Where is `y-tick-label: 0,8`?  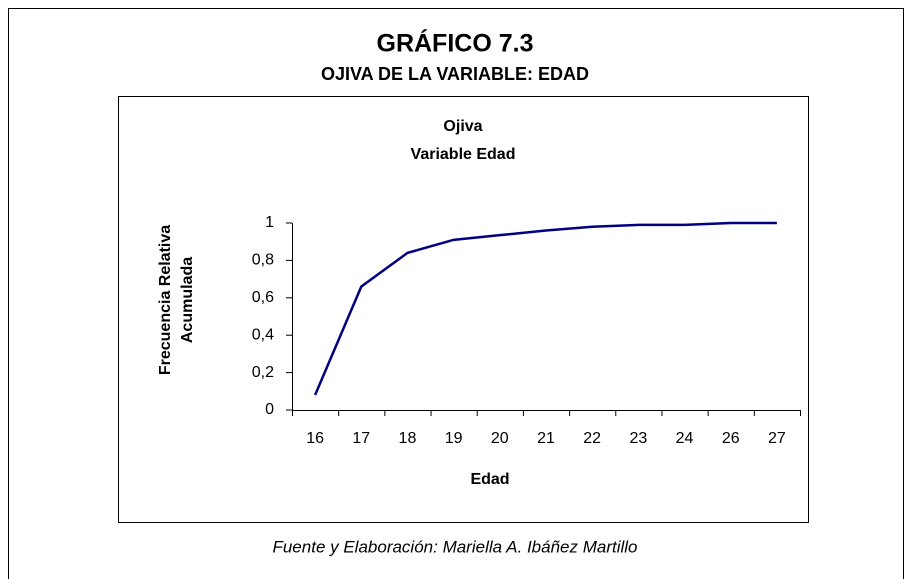
y-tick-label: 0,8 is located at coordinates (263, 260).